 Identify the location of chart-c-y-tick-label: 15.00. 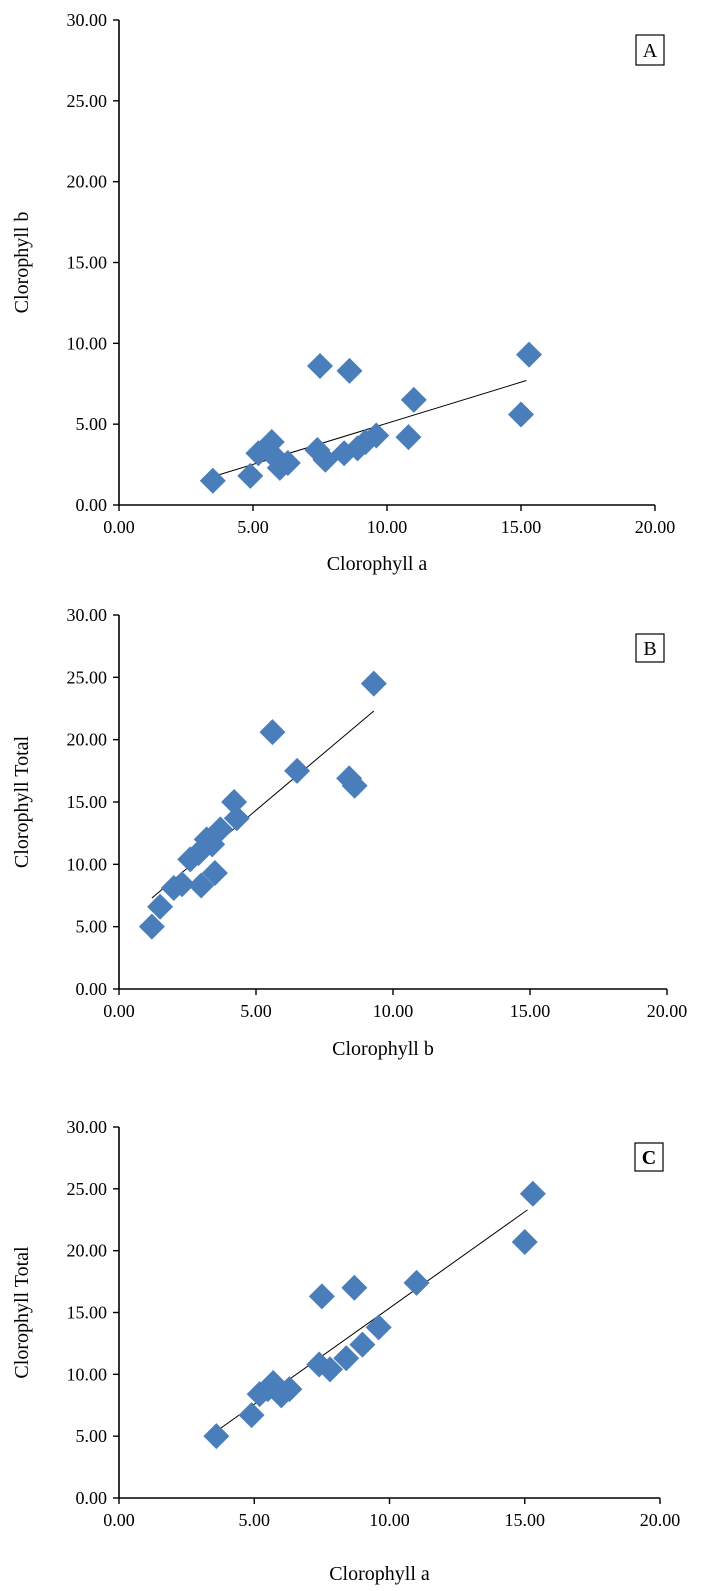
(87, 1313).